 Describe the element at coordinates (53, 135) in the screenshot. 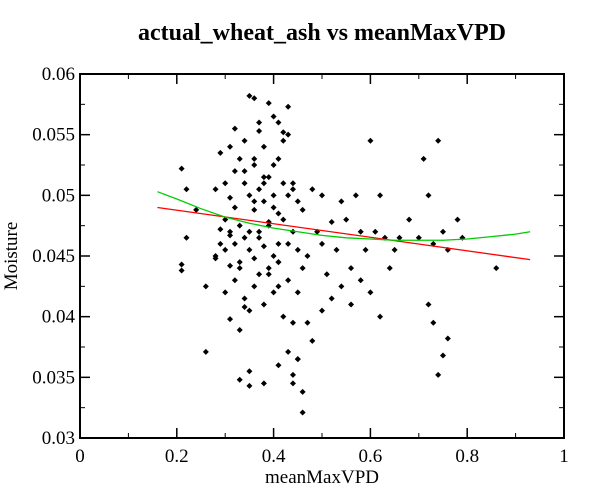

I see `y-tick-label: 0.055` at that location.